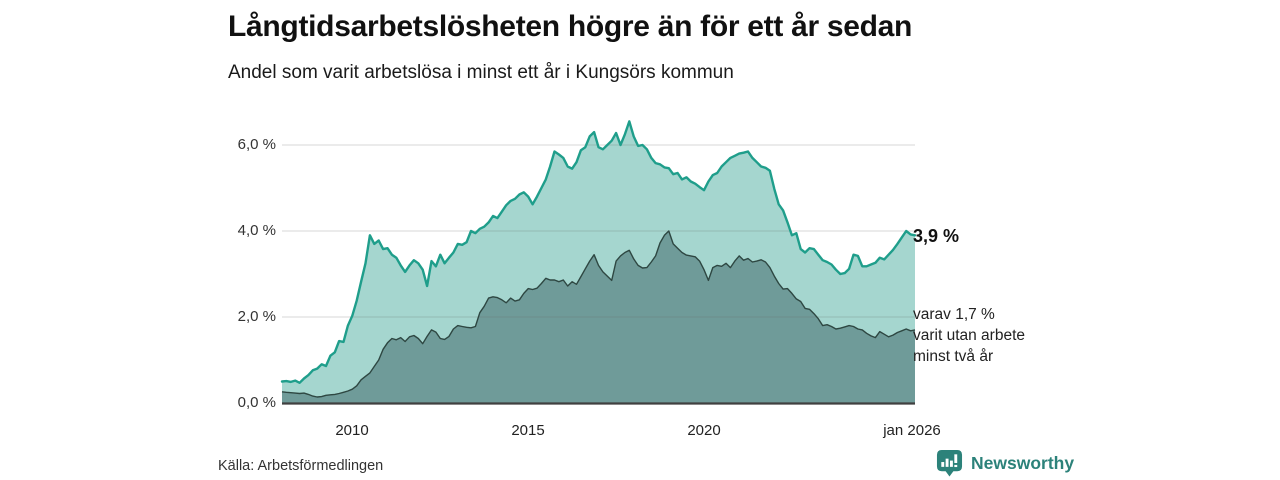 This screenshot has height=480, width=1280. Describe the element at coordinates (1023, 462) in the screenshot. I see `brand-name: Newsworthy` at that location.